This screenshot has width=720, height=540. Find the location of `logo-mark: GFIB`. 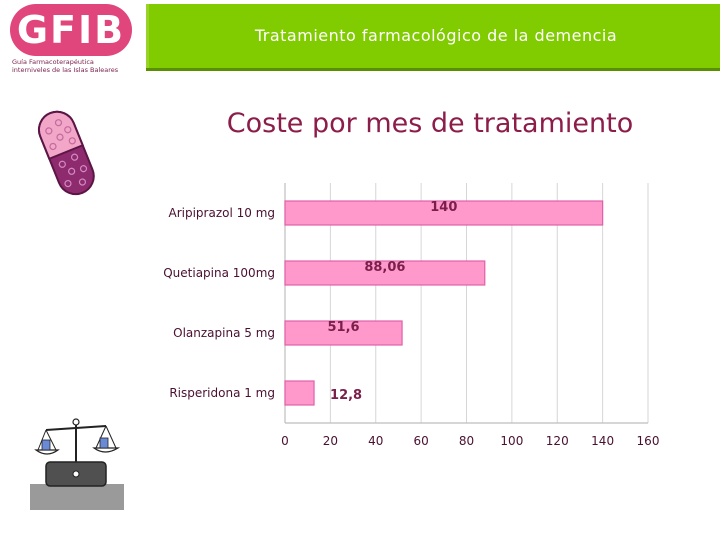

logo-mark: GFIB is located at coordinates (71, 30).